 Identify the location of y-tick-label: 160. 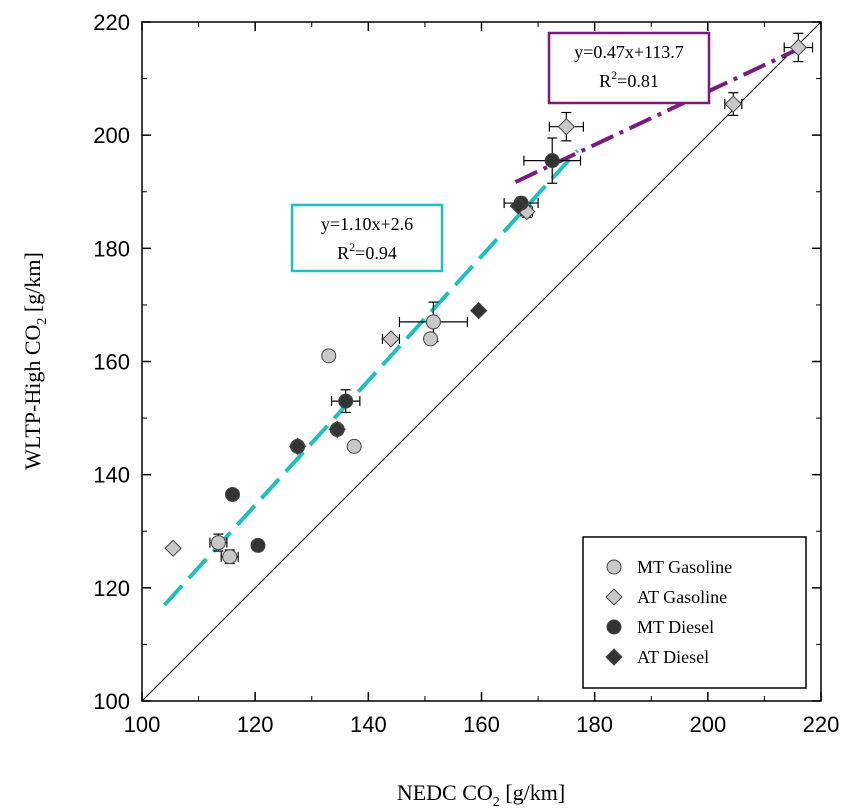
(111, 362).